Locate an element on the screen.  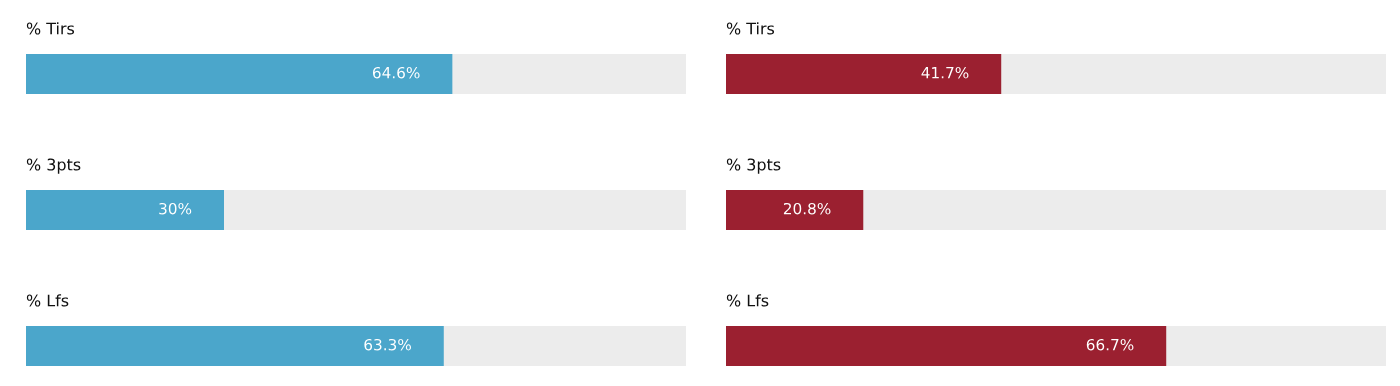
data-label: 20.8% is located at coordinates (807, 208).